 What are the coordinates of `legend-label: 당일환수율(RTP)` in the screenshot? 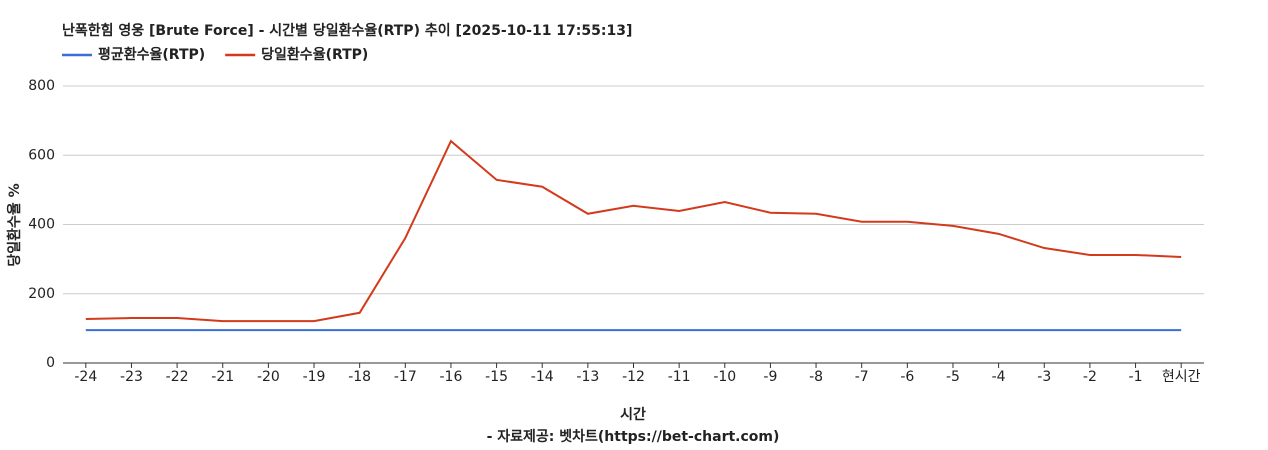 It's located at (314, 54).